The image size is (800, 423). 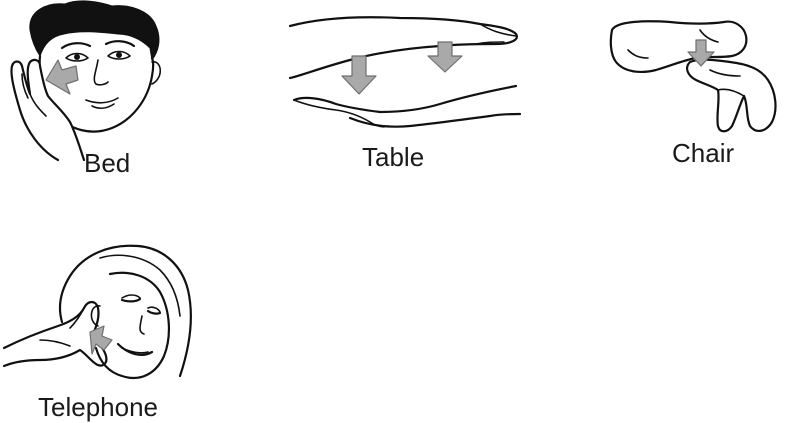 I want to click on sign-telephone: Telephone, so click(x=110, y=329).